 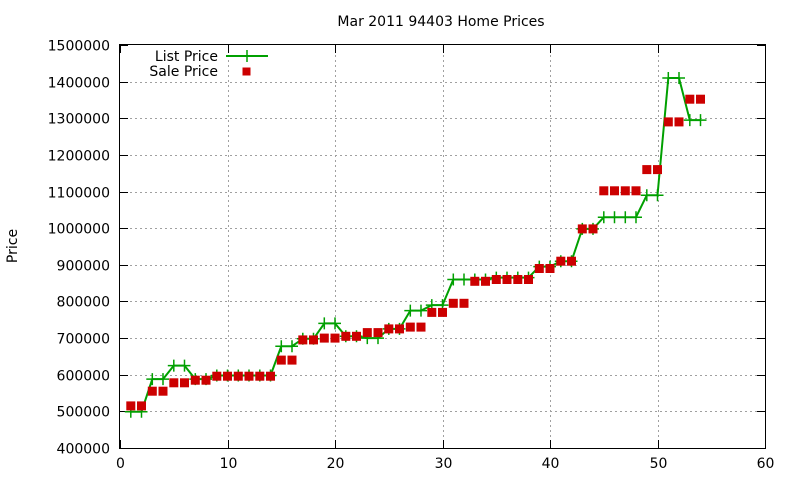 I want to click on y-tick-label: 900000, so click(x=83, y=267).